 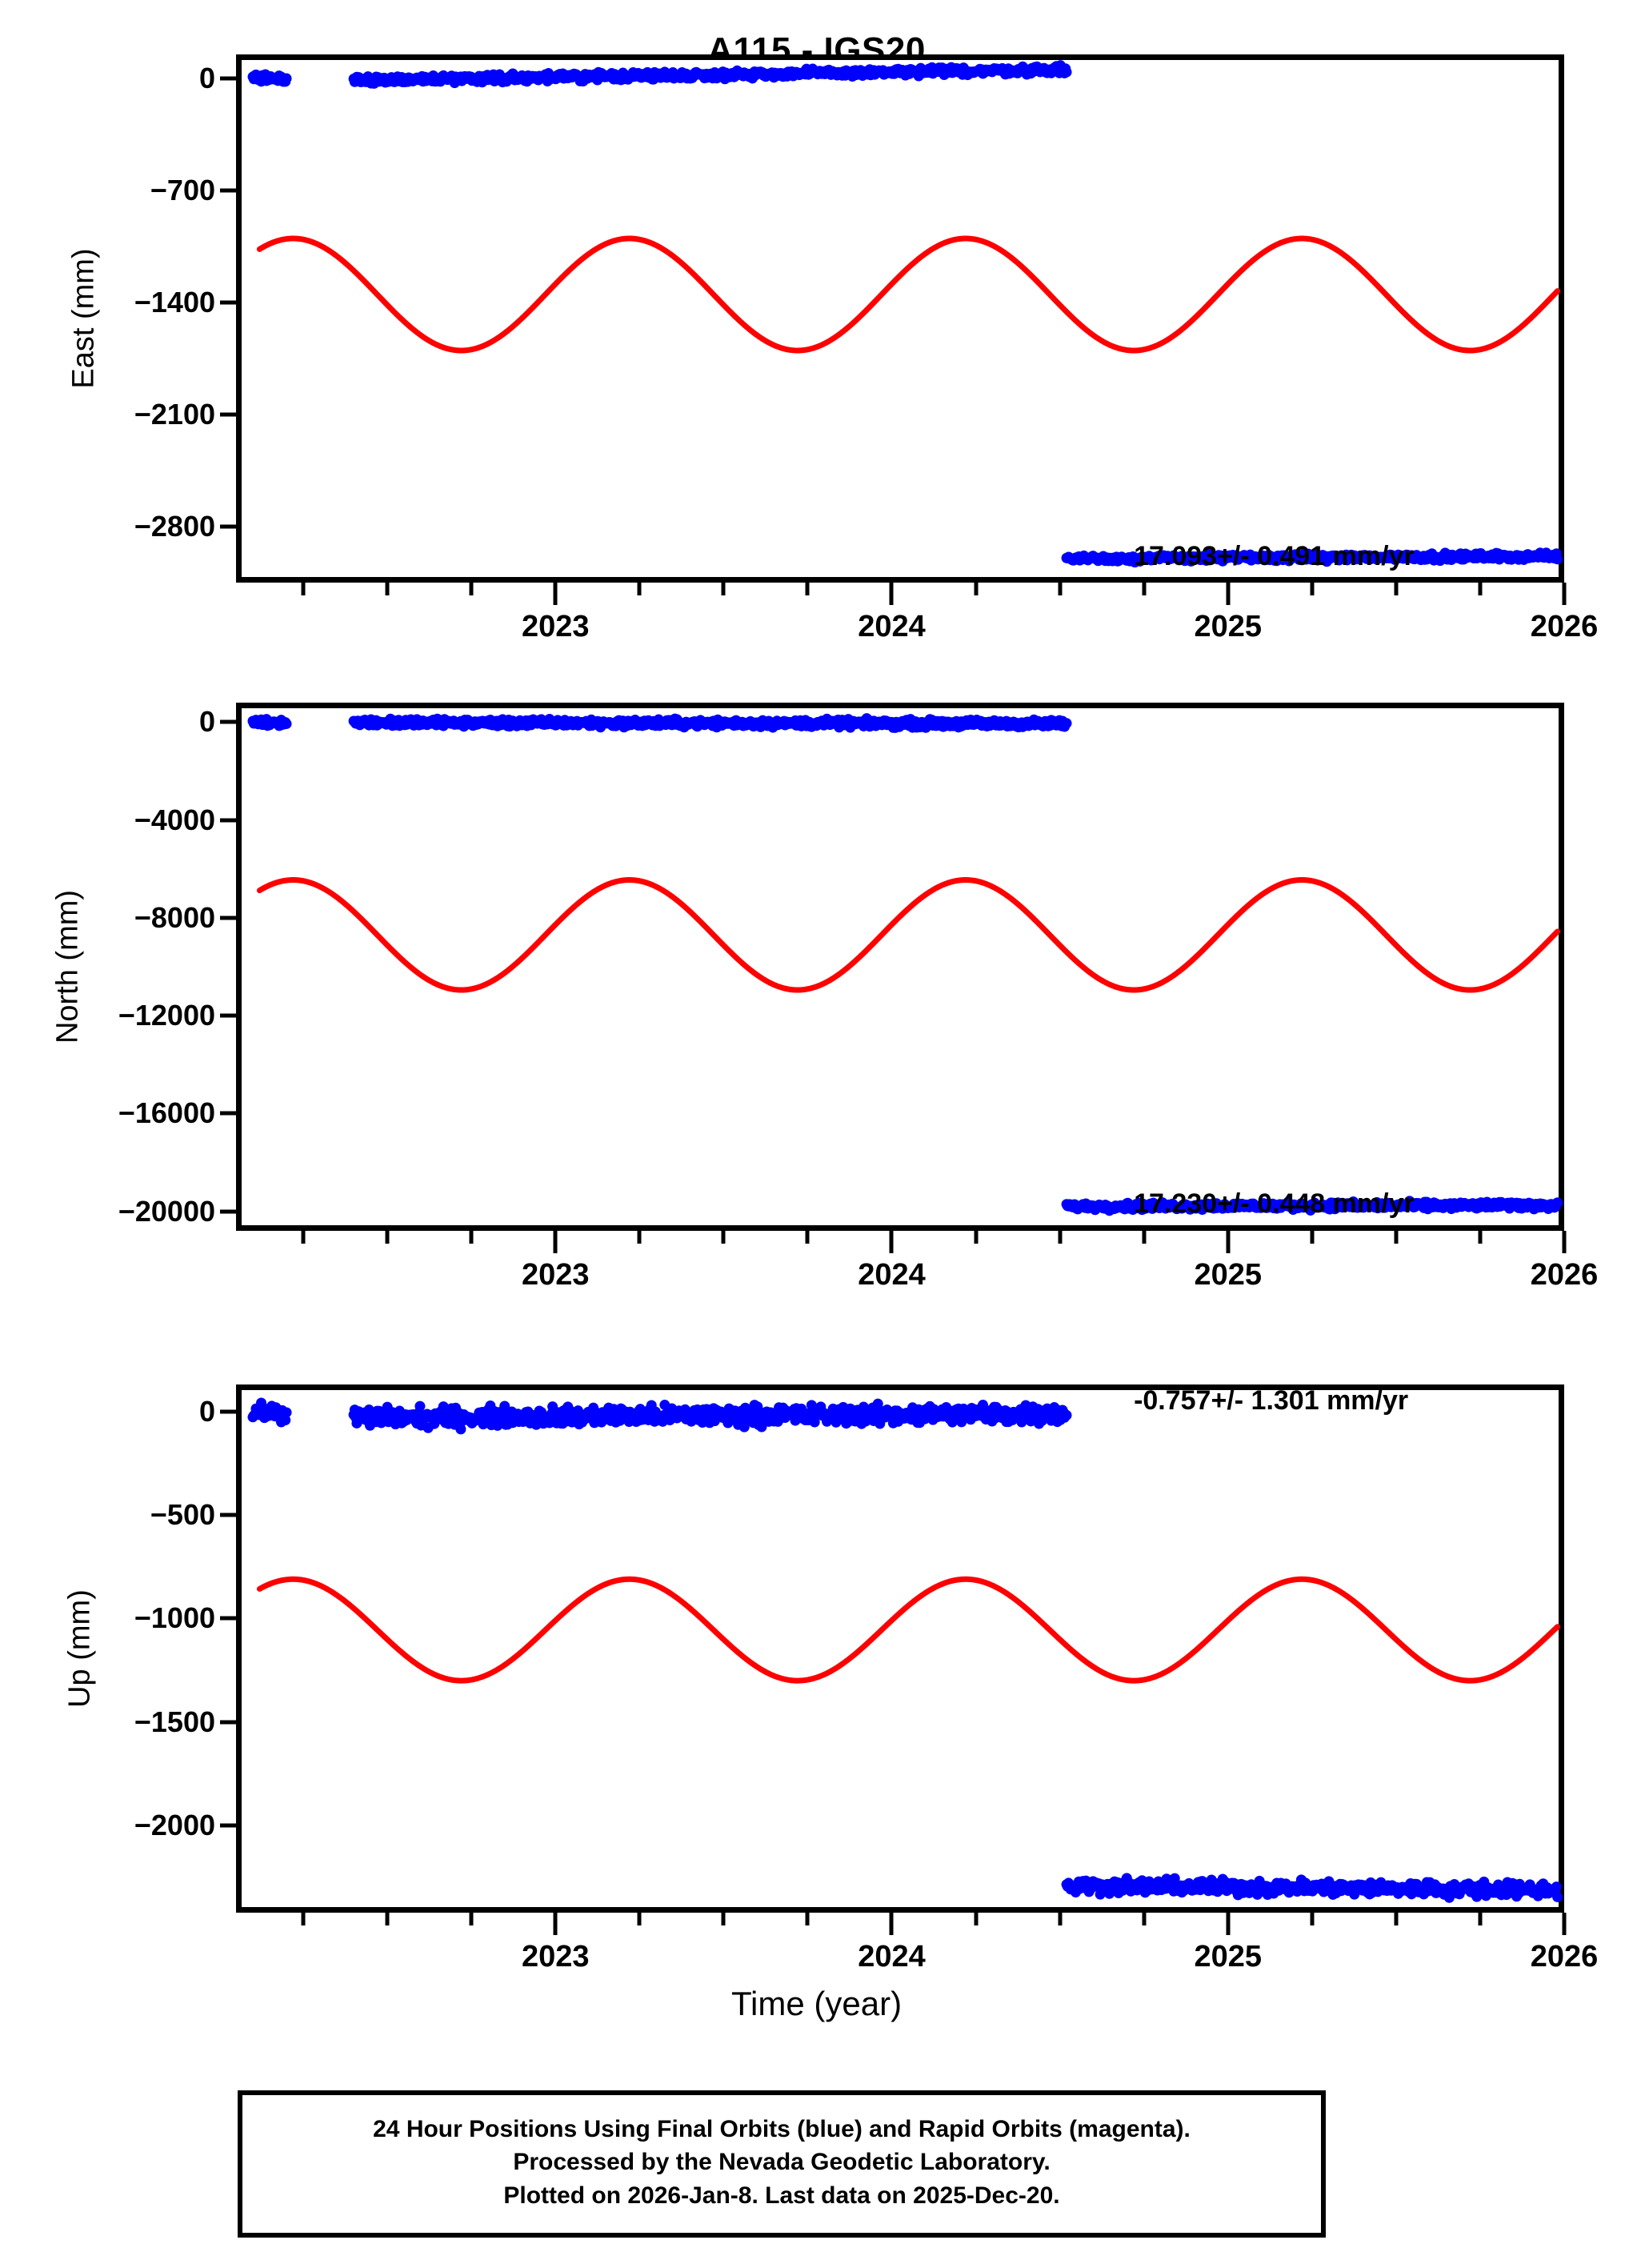 What do you see at coordinates (1564, 1956) in the screenshot?
I see `panel-up-x-tick-label: 2026` at bounding box center [1564, 1956].